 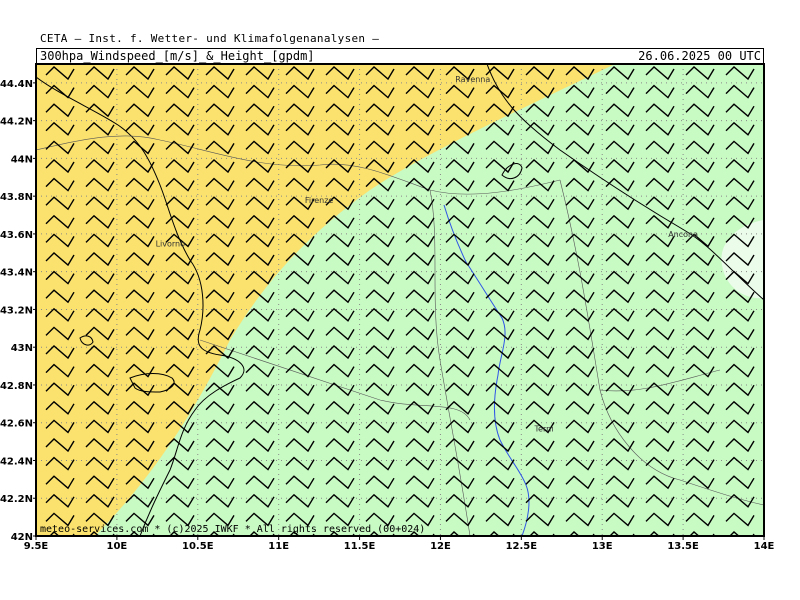 I want to click on tiber-river, so click(x=486, y=370).